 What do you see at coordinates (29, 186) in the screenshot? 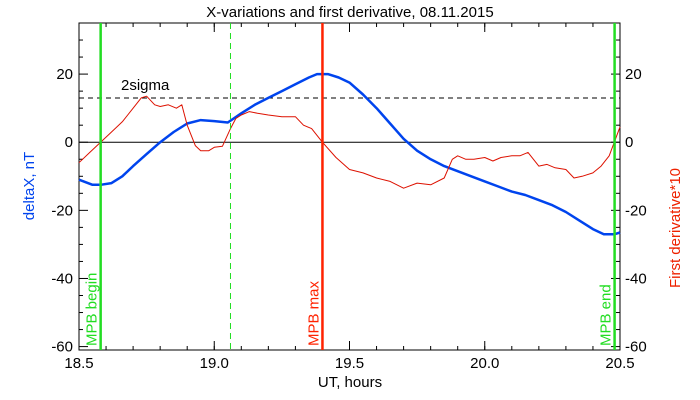
I see `y-axis-label-left: deltaX, nT` at bounding box center [29, 186].